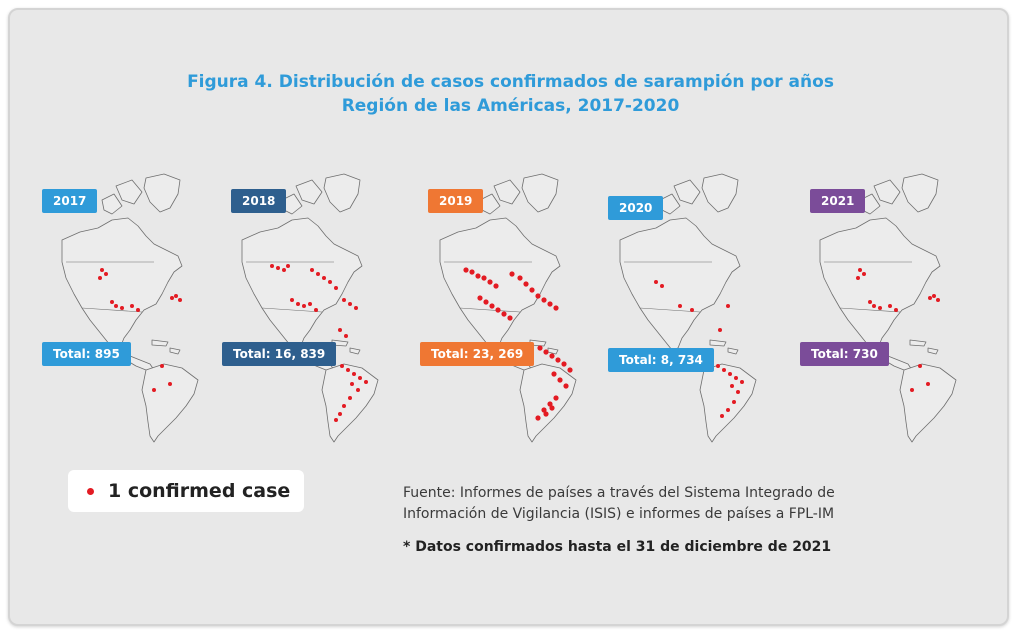 The width and height of the screenshot is (1021, 638). Describe the element at coordinates (636, 208) in the screenshot. I see `year-badge: 2020` at that location.